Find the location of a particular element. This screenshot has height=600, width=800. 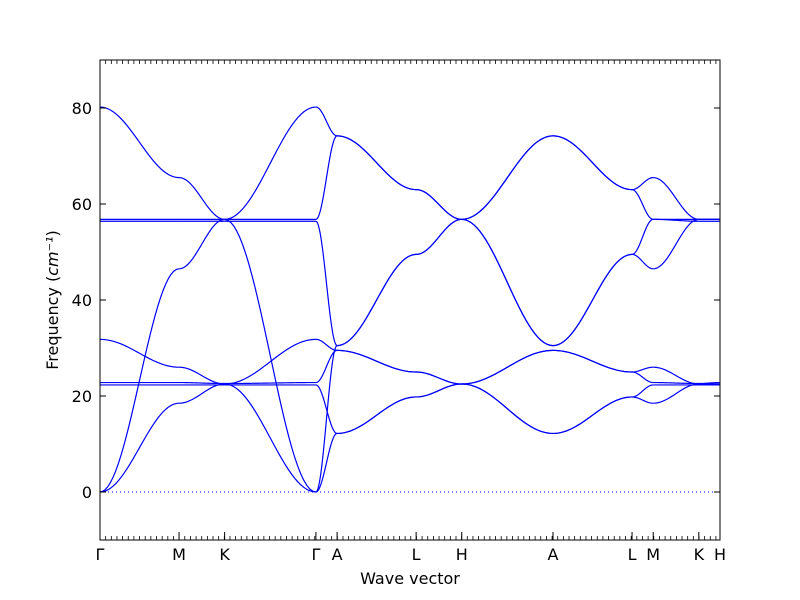

band-line-seg8-b6 is located at coordinates (642, 236).